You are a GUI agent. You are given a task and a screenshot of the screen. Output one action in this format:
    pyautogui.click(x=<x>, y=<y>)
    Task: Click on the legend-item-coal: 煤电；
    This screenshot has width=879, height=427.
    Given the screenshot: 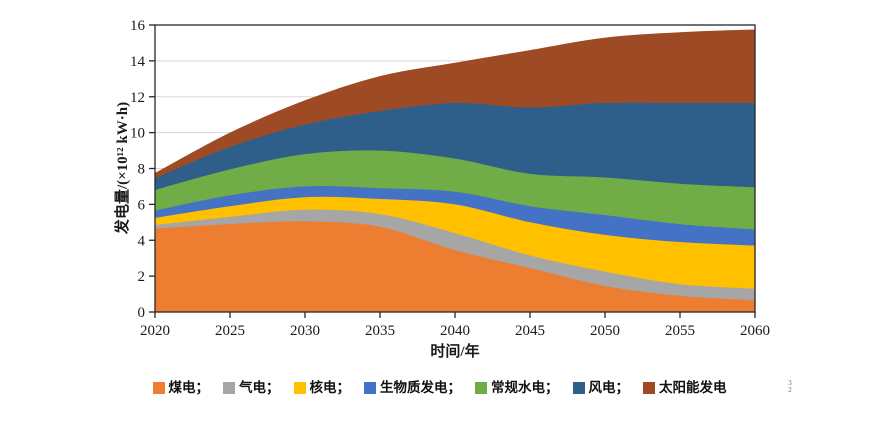 What is the action you would take?
    pyautogui.click(x=181, y=387)
    